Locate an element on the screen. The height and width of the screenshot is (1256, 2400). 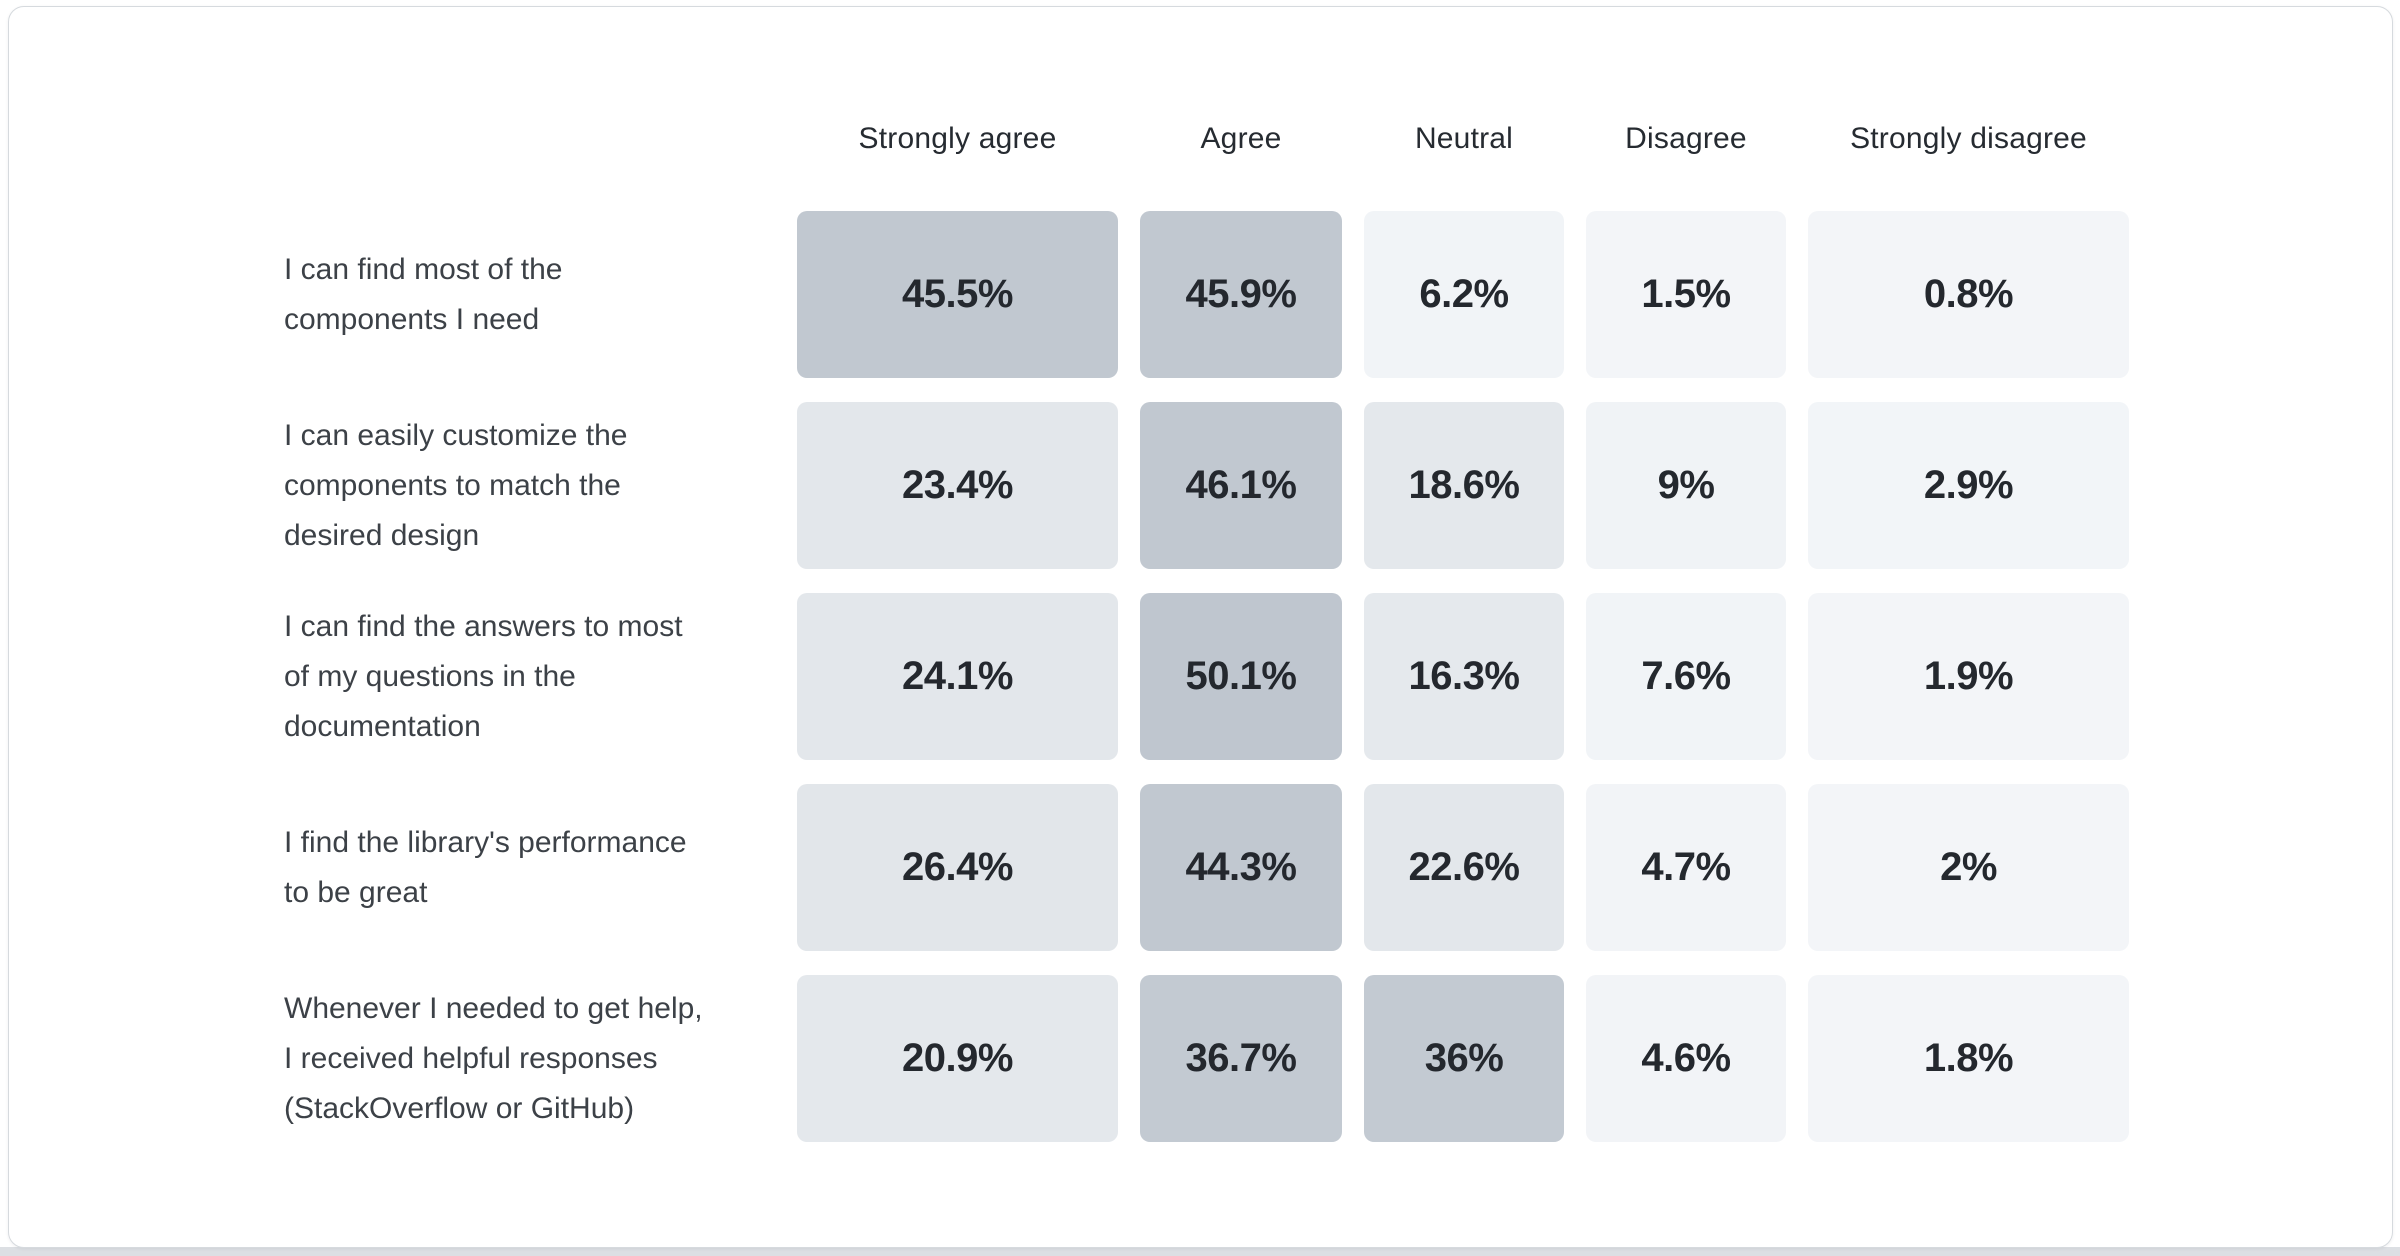
heatmap-cell: 23.4% is located at coordinates (957, 485).